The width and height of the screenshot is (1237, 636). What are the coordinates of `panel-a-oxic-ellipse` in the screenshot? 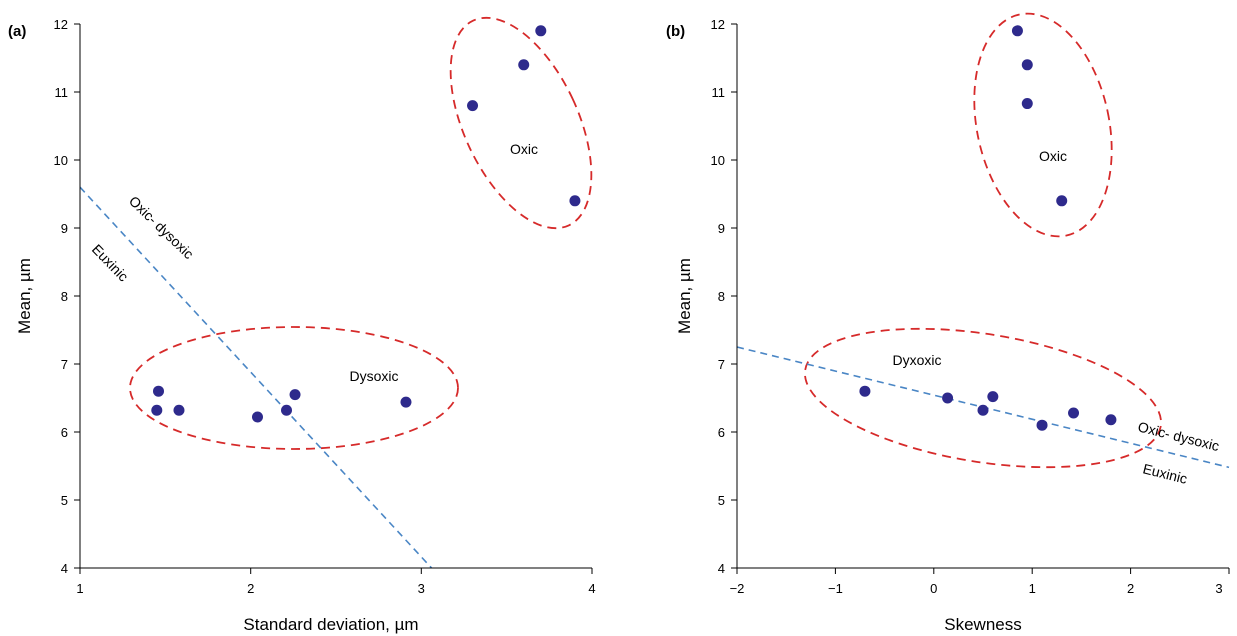 It's located at (521, 123).